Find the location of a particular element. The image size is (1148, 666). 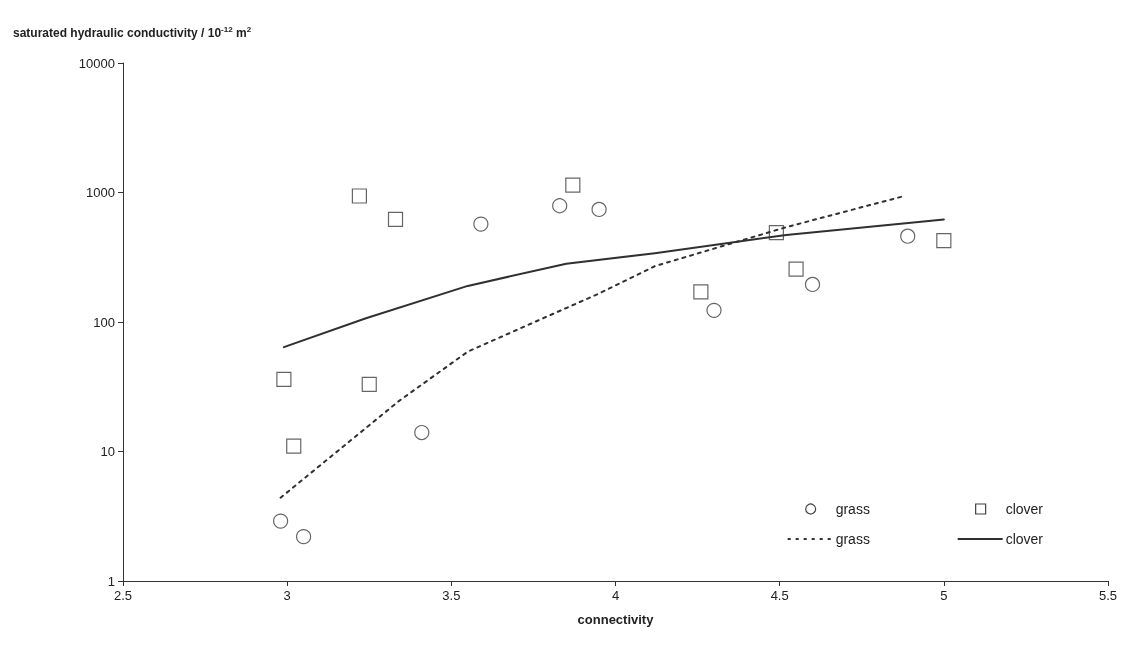

x-axis-title: connectivity is located at coordinates (616, 619).